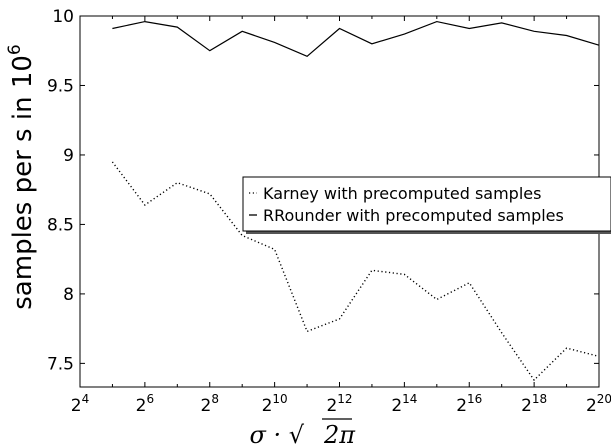  Describe the element at coordinates (23, 182) in the screenshot. I see `y-axis-title-text: samples per s in 10` at that location.